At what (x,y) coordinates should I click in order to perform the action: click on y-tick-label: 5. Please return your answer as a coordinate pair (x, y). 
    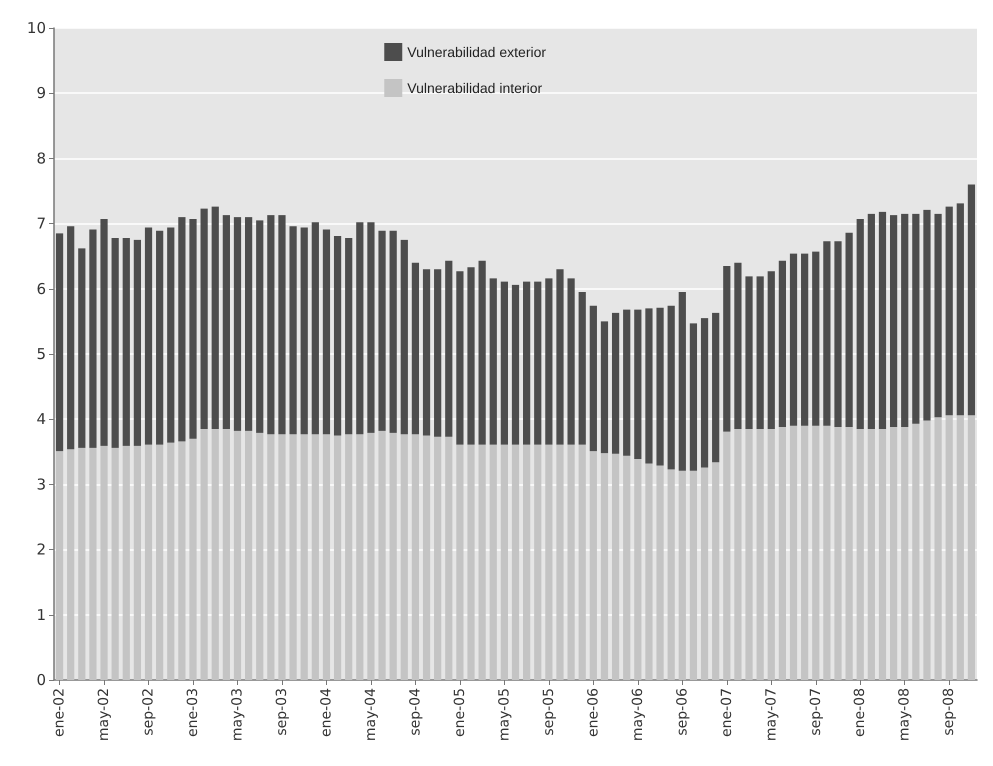
    Looking at the image, I should click on (41, 354).